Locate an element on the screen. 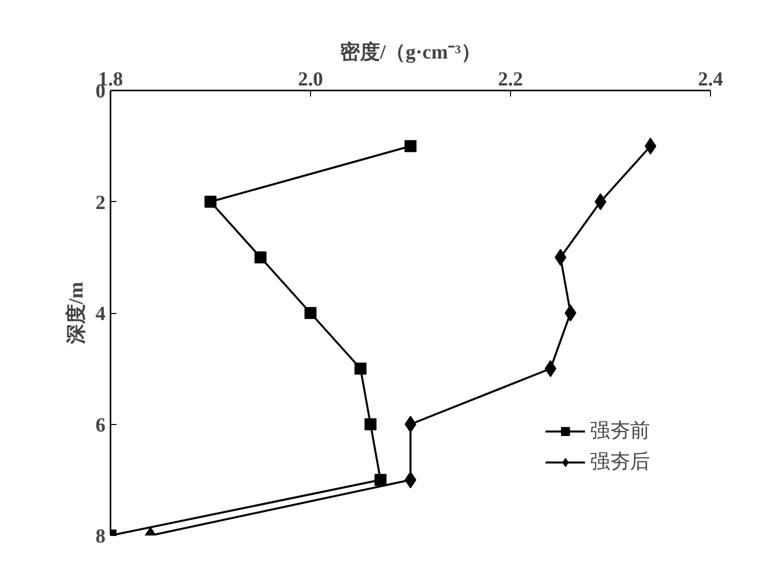 The height and width of the screenshot is (567, 784). y-axis-title: 深度/m is located at coordinates (76, 314).